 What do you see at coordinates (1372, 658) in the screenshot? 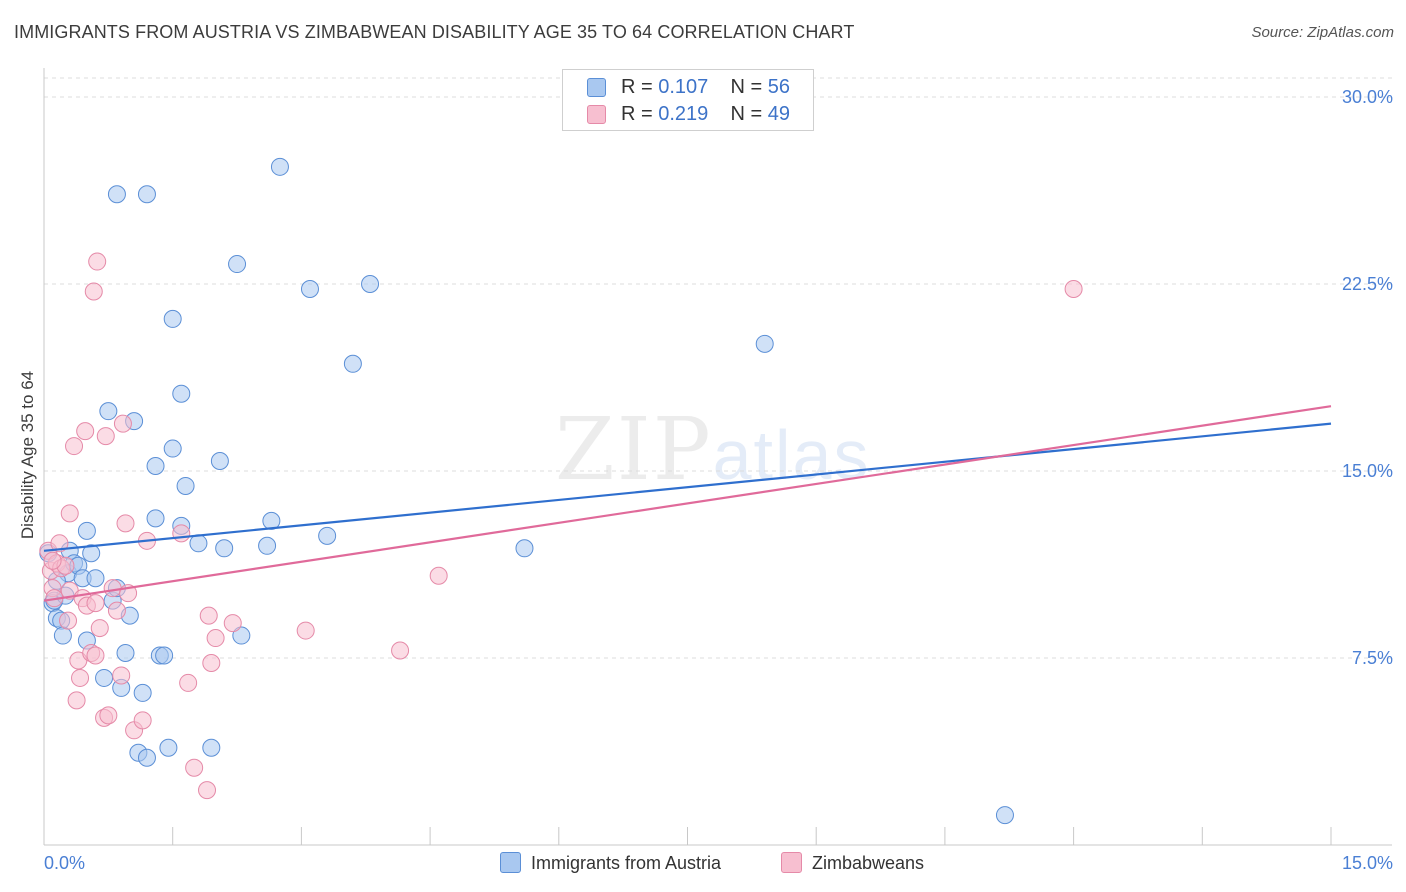
I see `y-tick-label: 7.5%` at bounding box center [1372, 658].